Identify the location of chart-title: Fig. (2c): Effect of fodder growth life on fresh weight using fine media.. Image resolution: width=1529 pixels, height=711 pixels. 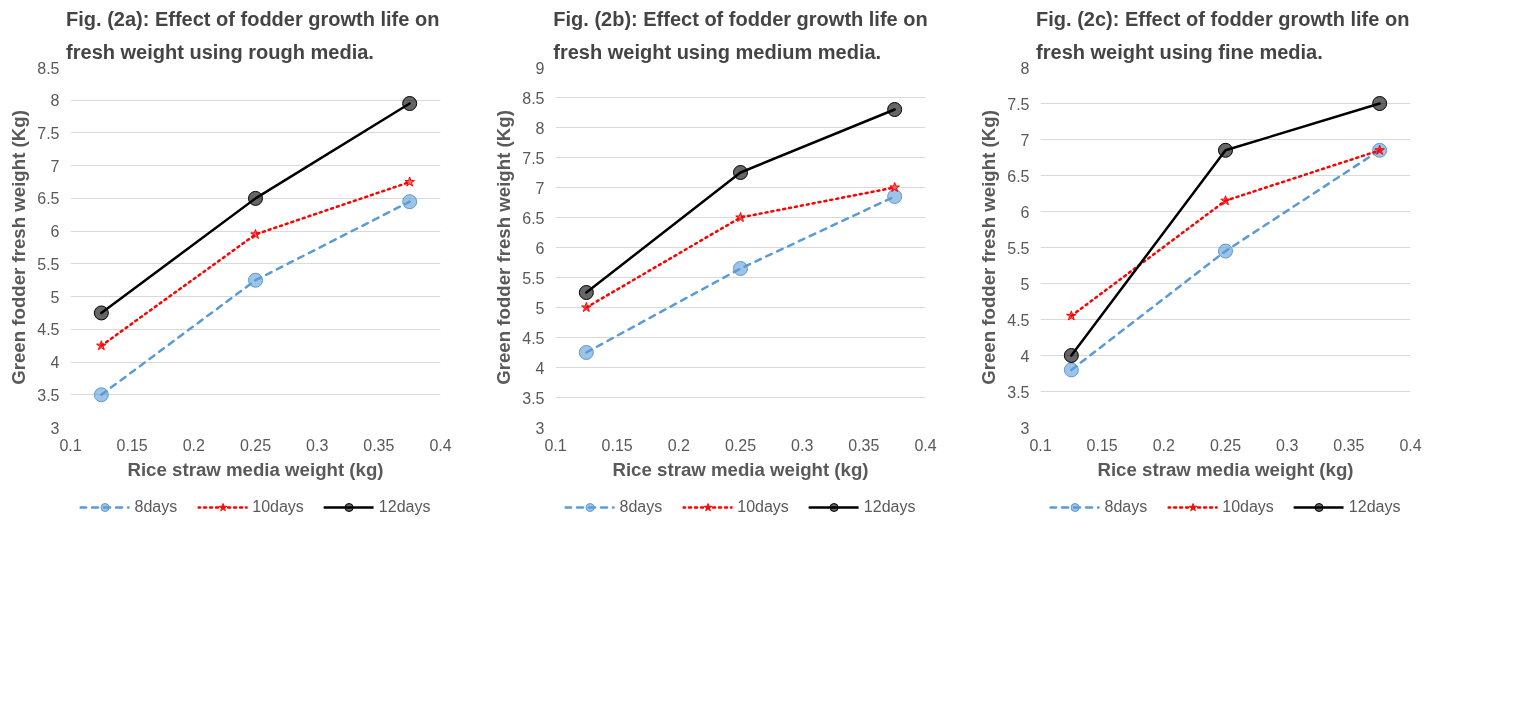
(1223, 35).